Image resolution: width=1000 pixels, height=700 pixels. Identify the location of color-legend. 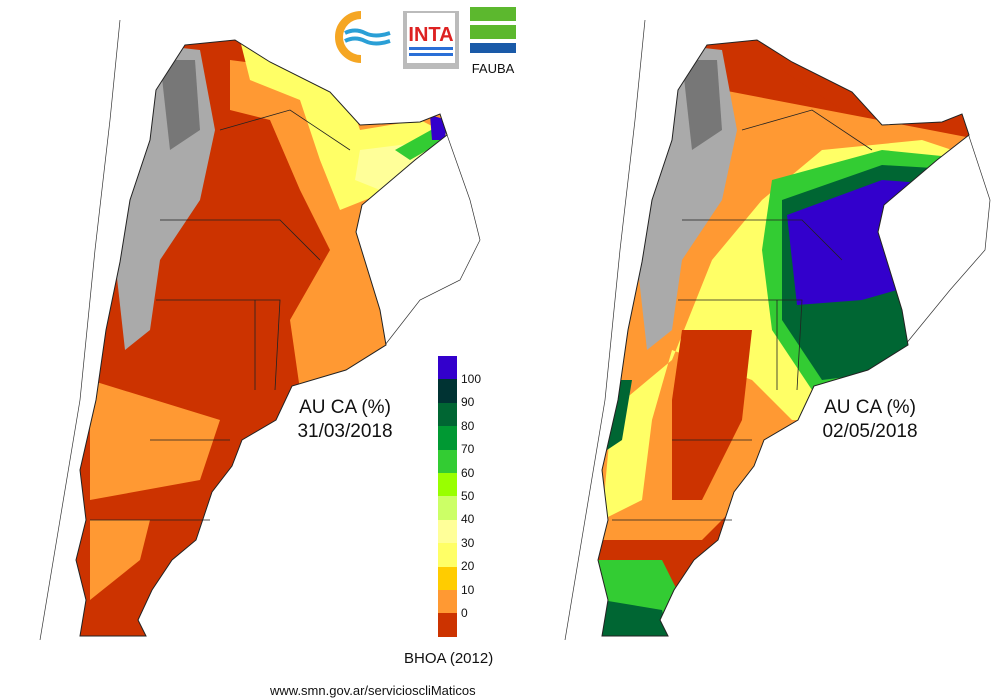
(447, 496).